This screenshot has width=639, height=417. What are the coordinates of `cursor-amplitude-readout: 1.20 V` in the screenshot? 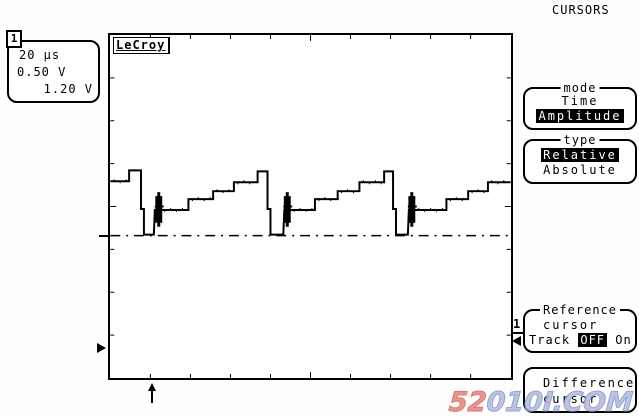 It's located at (68, 89).